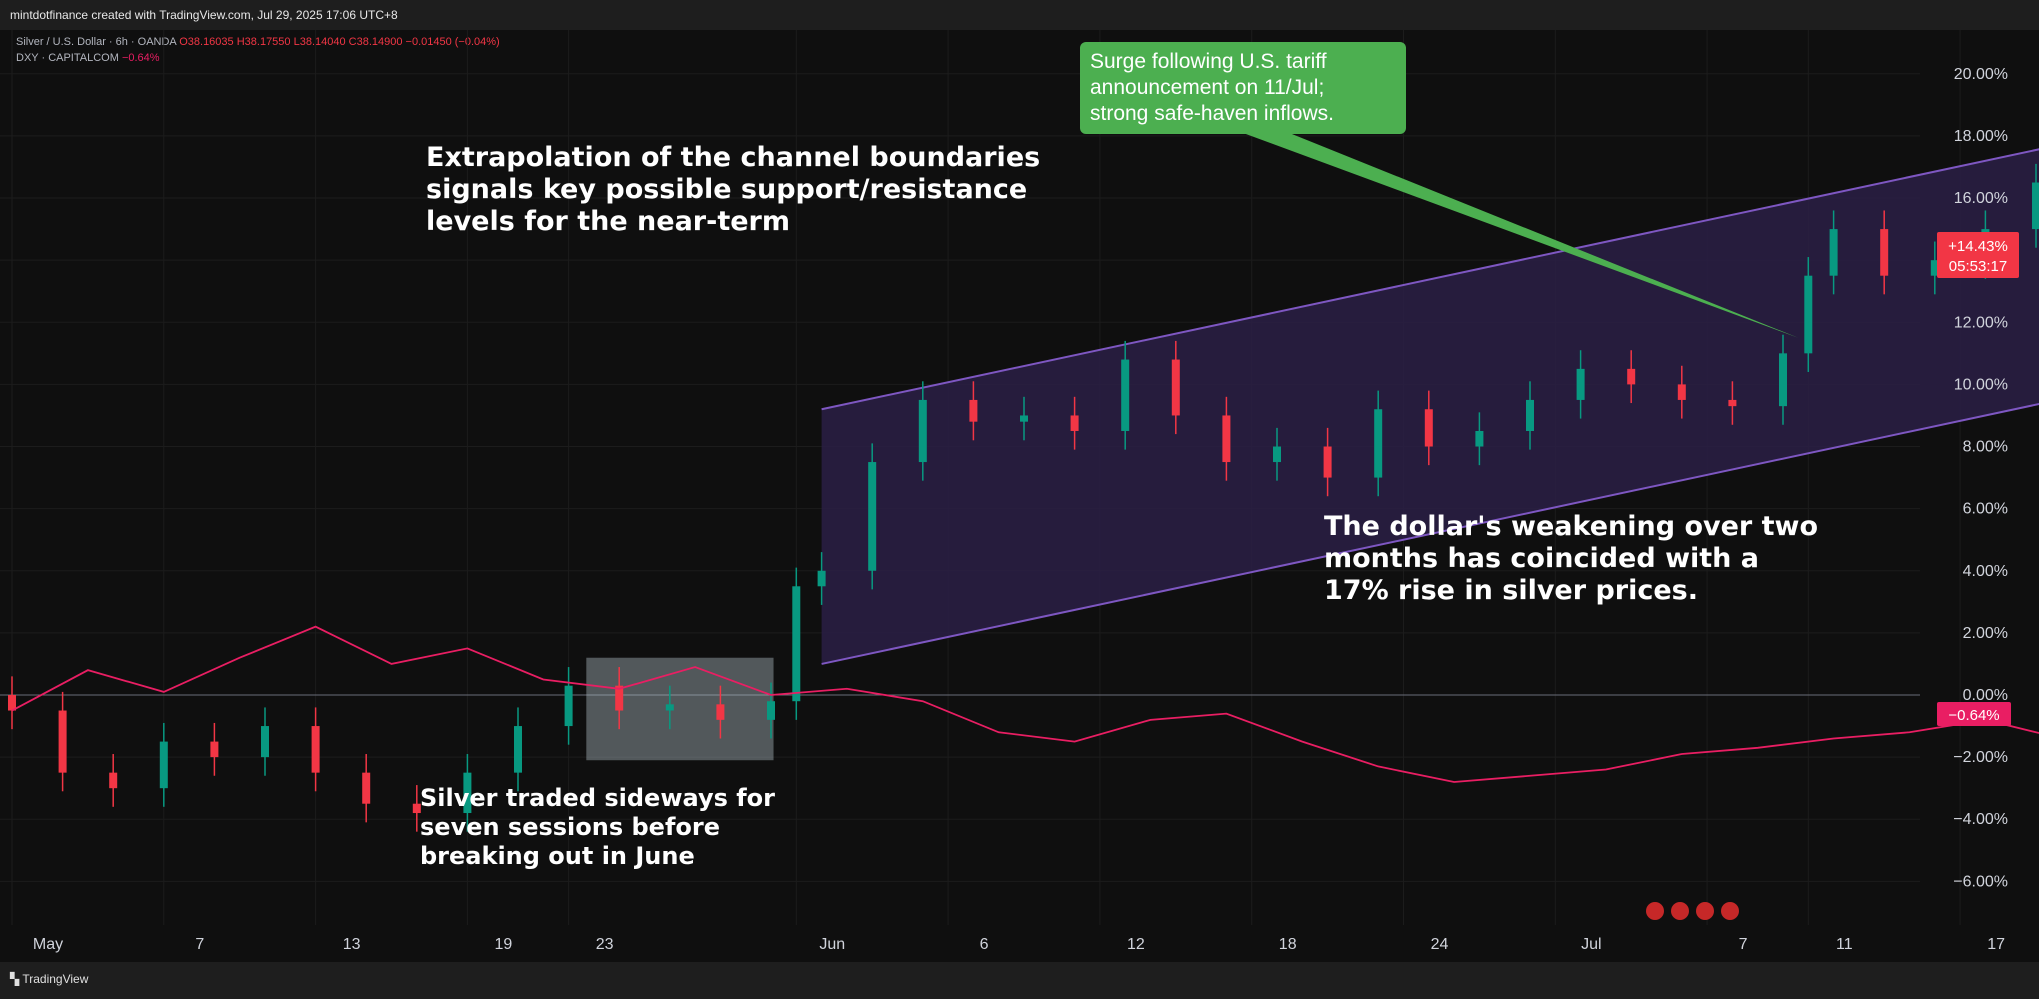  I want to click on y-tick-label: 8.00%, so click(1985, 447).